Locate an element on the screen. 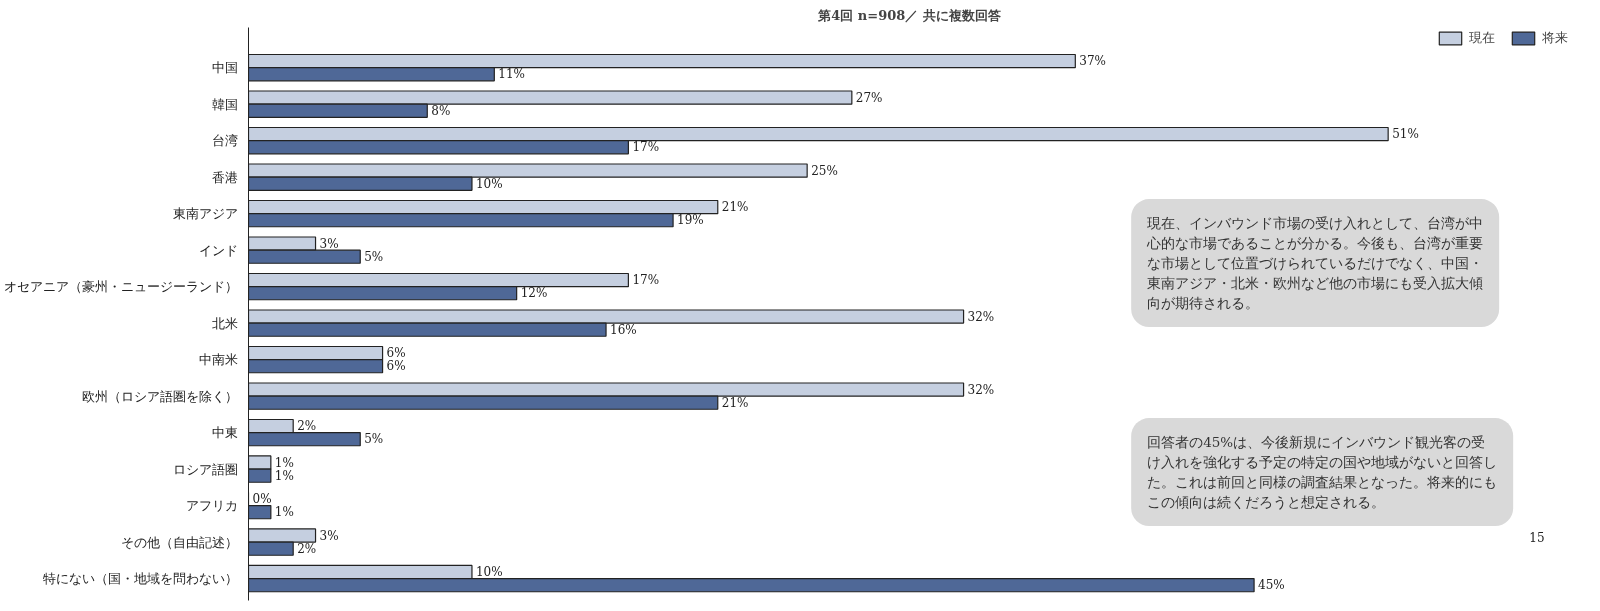  y-tick-label: 特にない（国・地域を問わない） is located at coordinates (140, 579).